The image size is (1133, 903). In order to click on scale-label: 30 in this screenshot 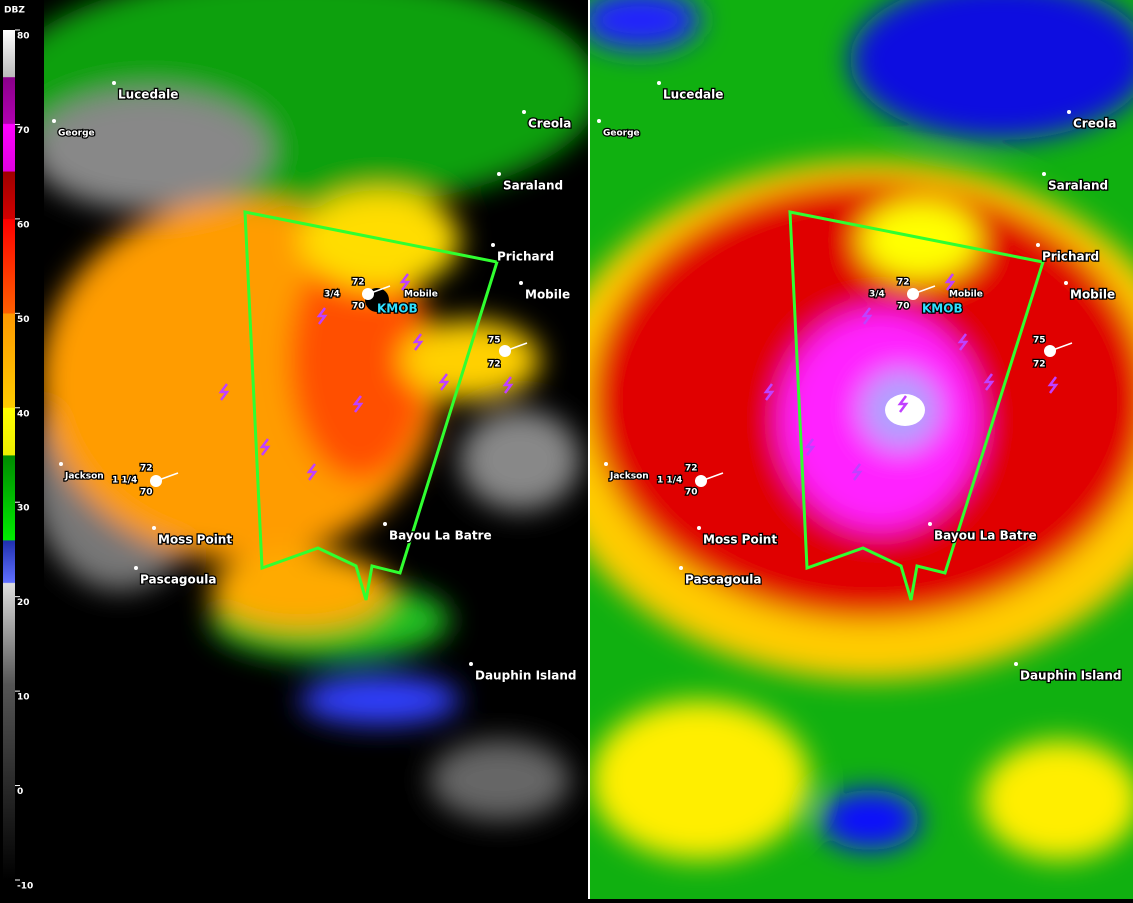, I will do `click(23, 509)`.